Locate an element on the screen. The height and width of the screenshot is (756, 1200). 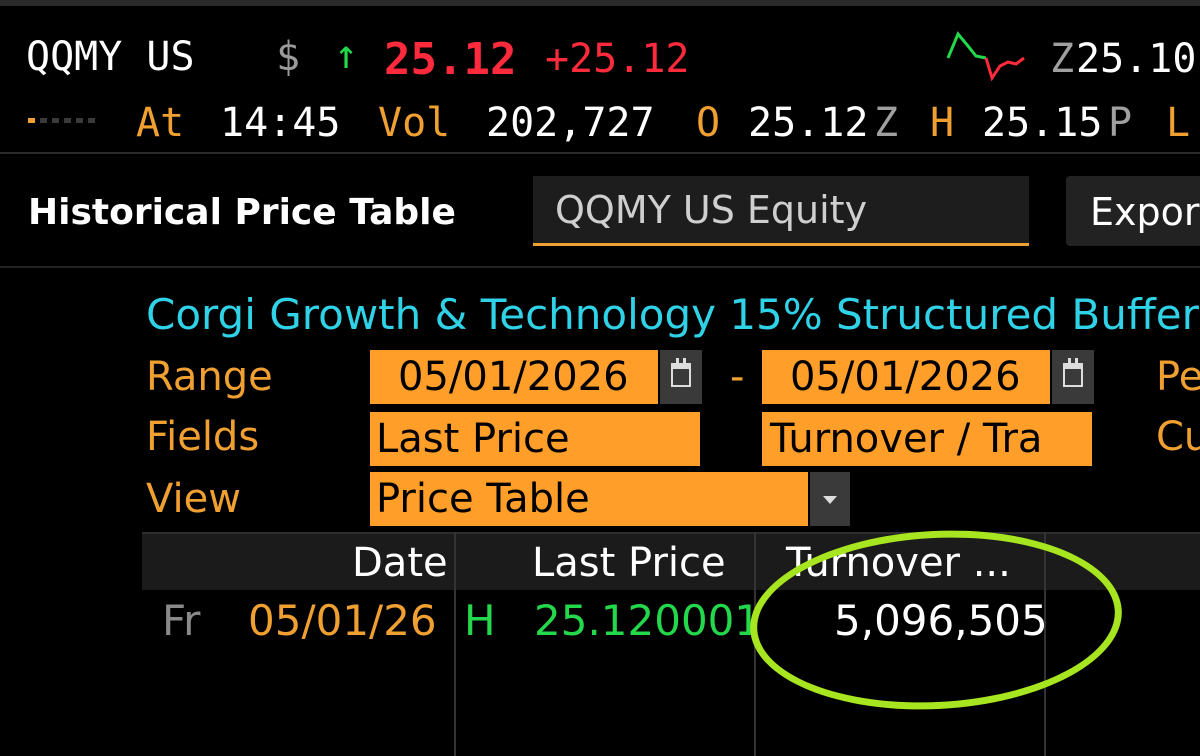
view-label: View is located at coordinates (193, 499).